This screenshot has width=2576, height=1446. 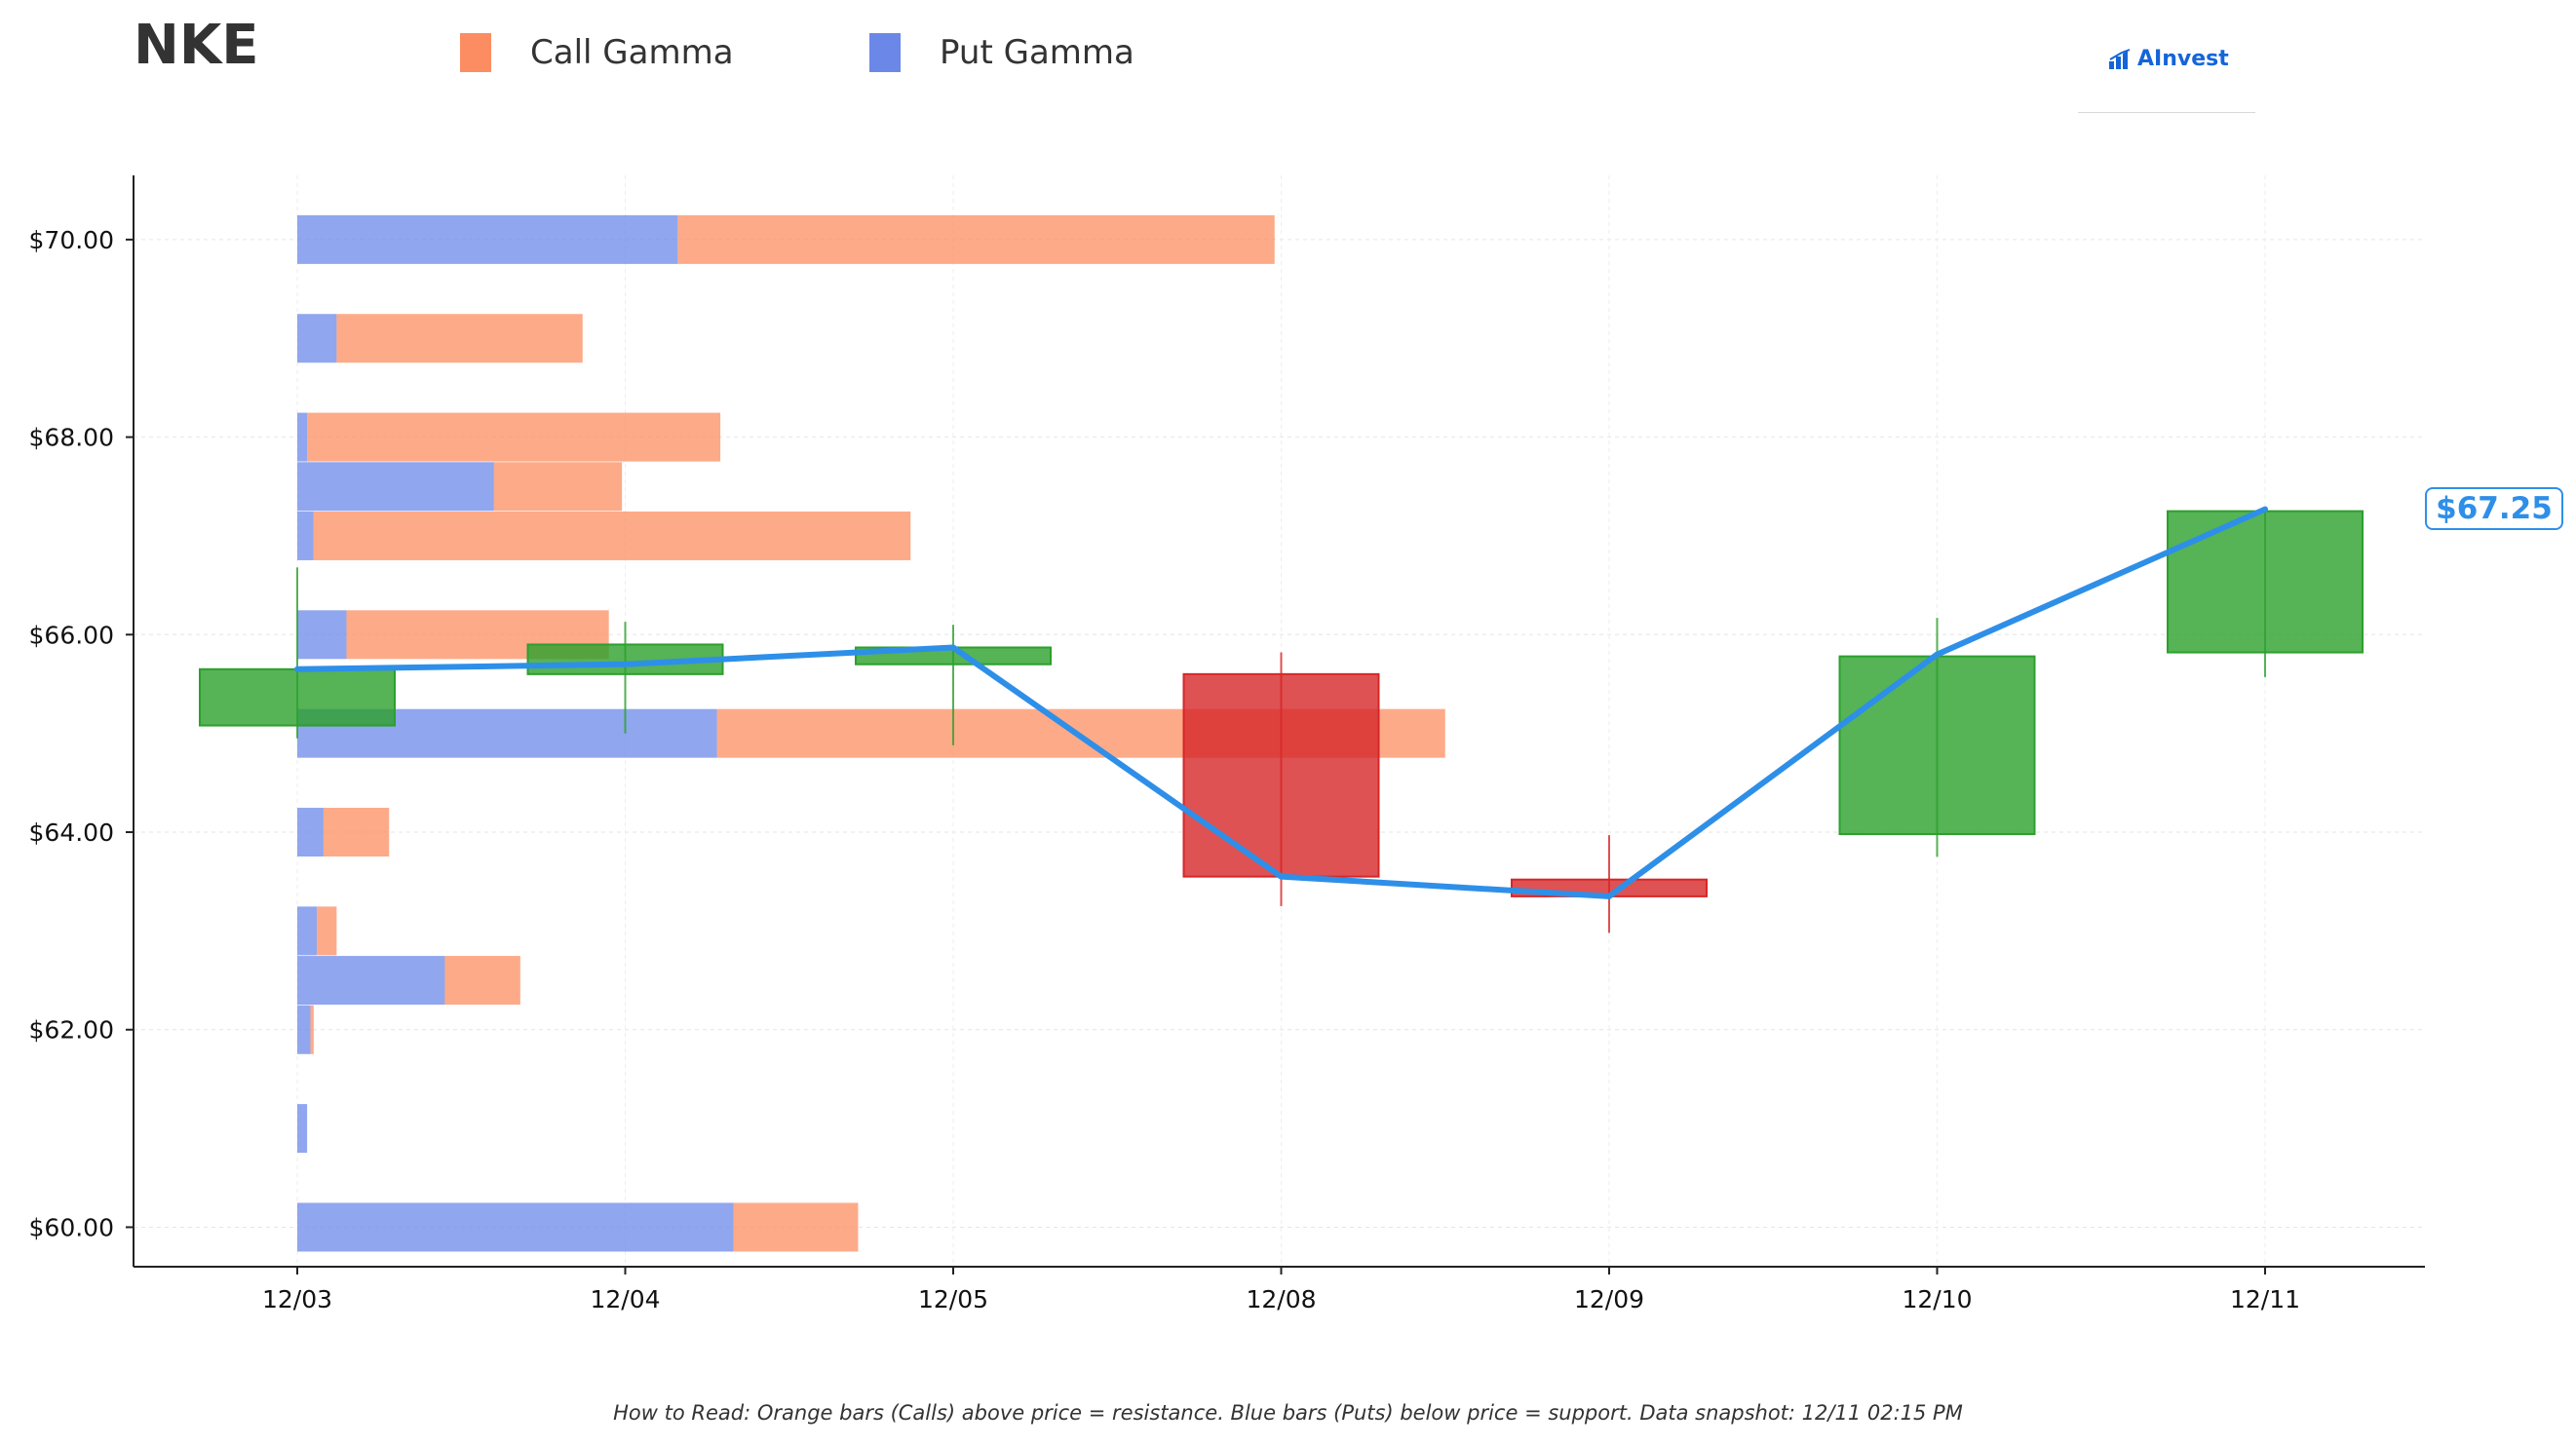 What do you see at coordinates (953, 1299) in the screenshot?
I see `x-tick-label: 12/05` at bounding box center [953, 1299].